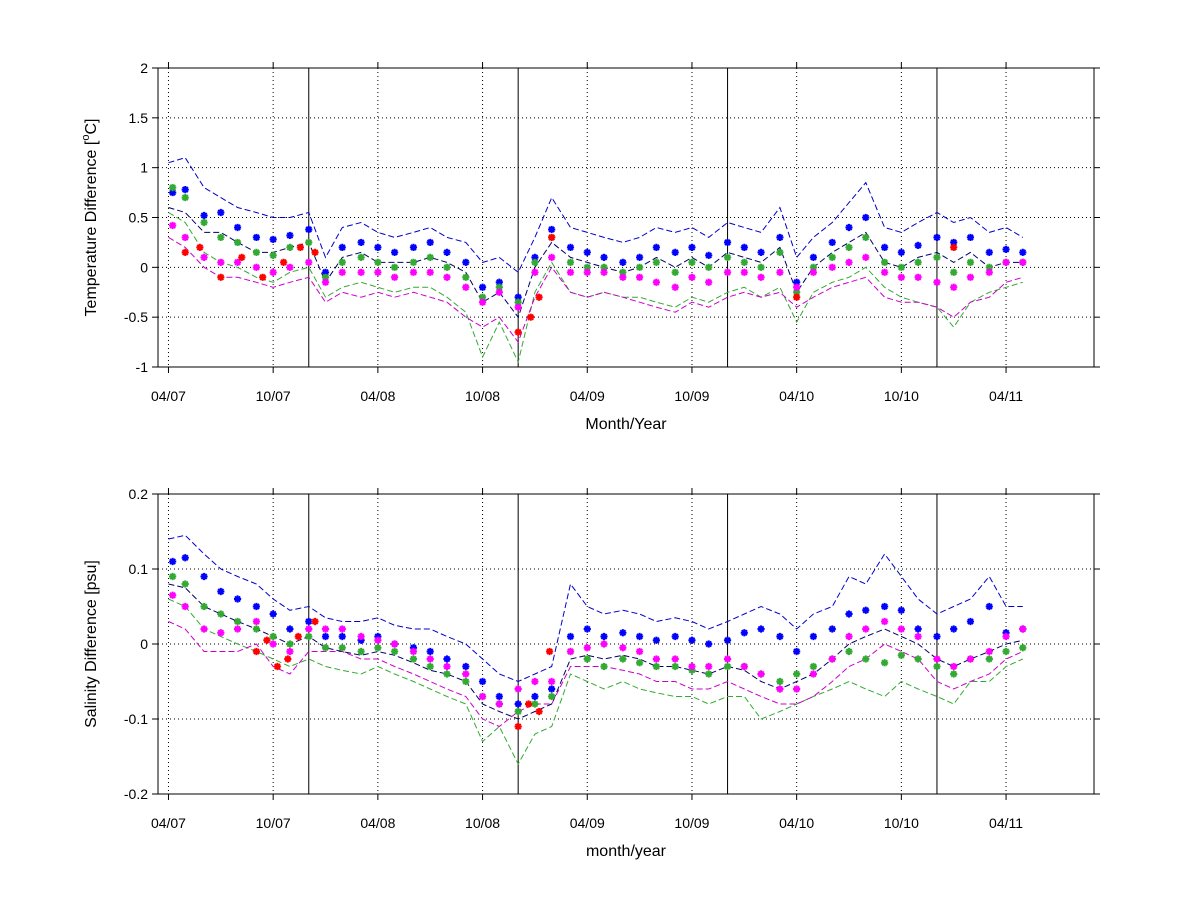  I want to click on temperature-y-label-superscript: o, so click(86, 138).